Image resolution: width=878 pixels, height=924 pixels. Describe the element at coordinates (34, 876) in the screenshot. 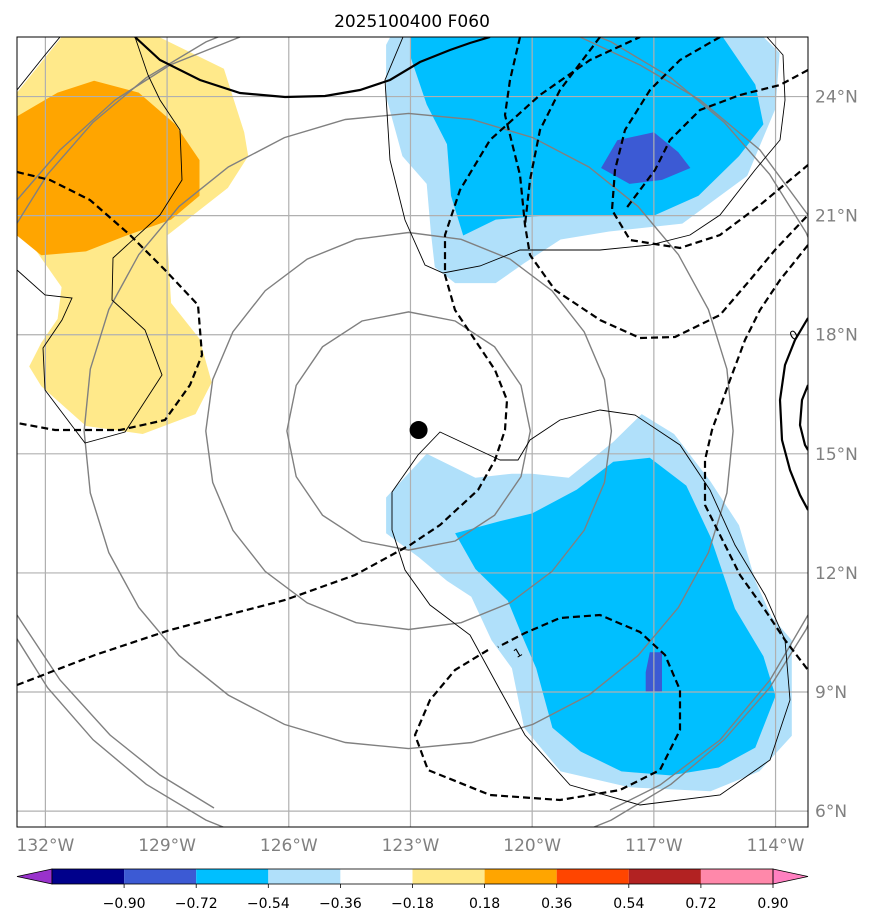

I see `colorbar-extend-low` at that location.